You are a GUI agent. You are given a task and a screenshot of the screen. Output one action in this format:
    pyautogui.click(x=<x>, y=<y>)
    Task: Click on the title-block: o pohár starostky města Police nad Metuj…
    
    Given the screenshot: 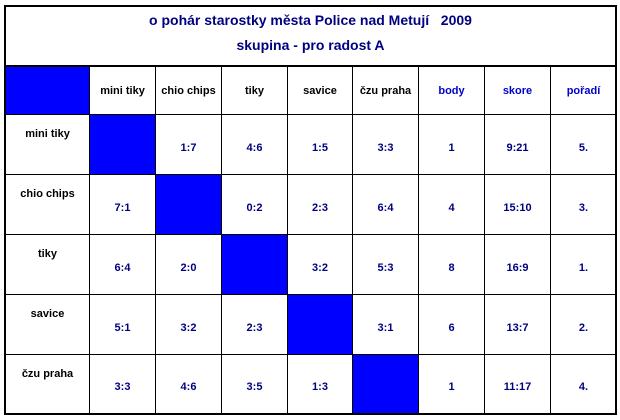 What is the action you would take?
    pyautogui.click(x=310, y=35)
    